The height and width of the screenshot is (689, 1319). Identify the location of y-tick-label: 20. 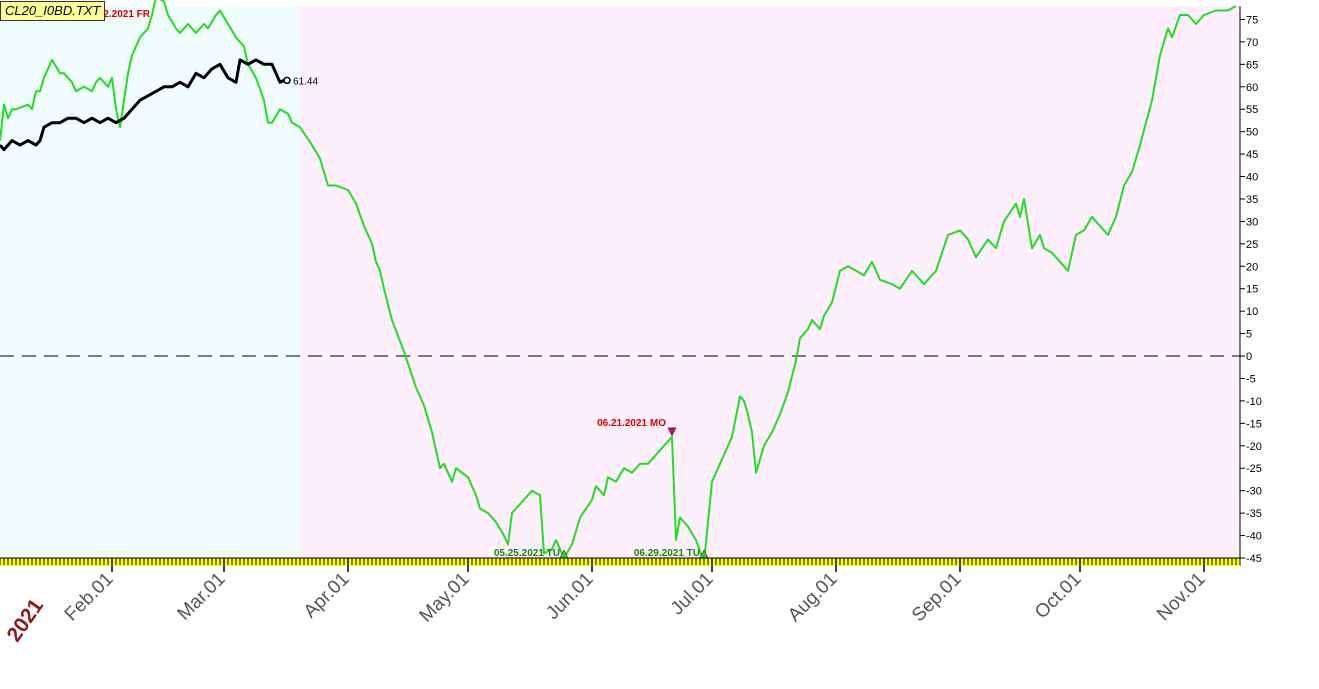
(1252, 267).